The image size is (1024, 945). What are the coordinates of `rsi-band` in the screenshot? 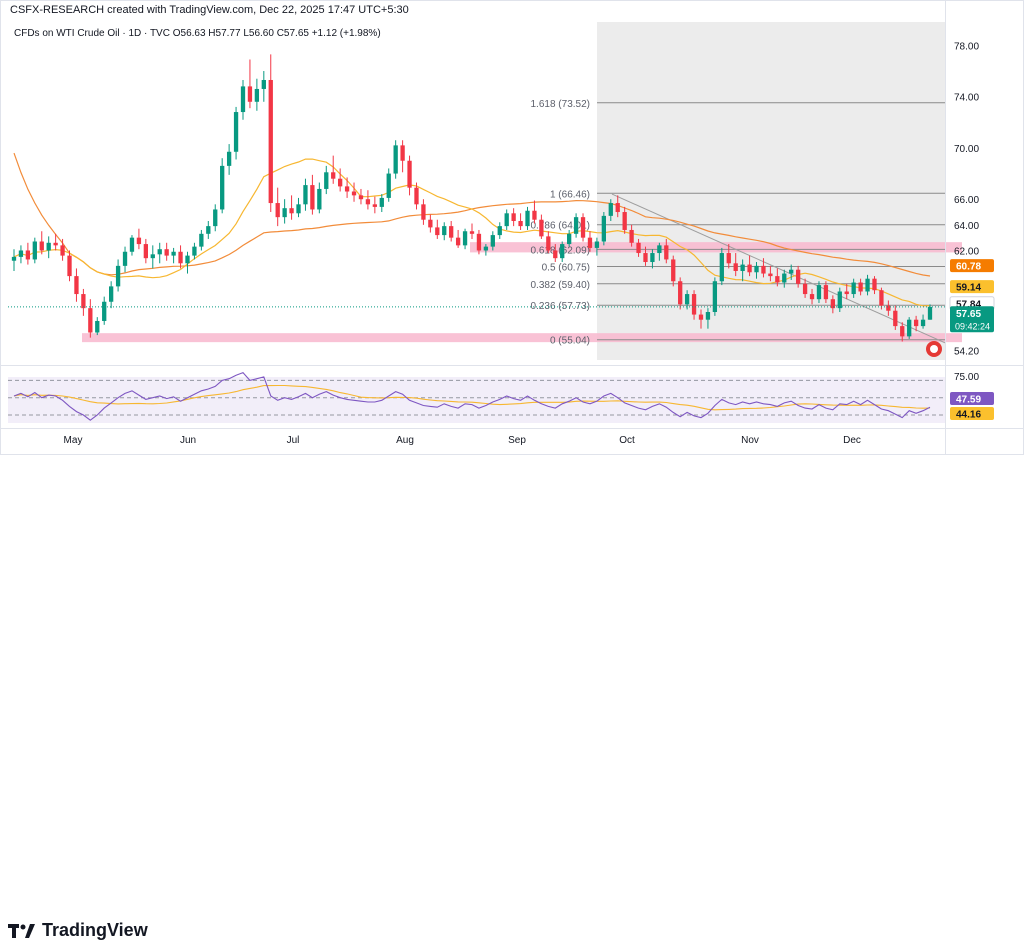 It's located at (476, 400).